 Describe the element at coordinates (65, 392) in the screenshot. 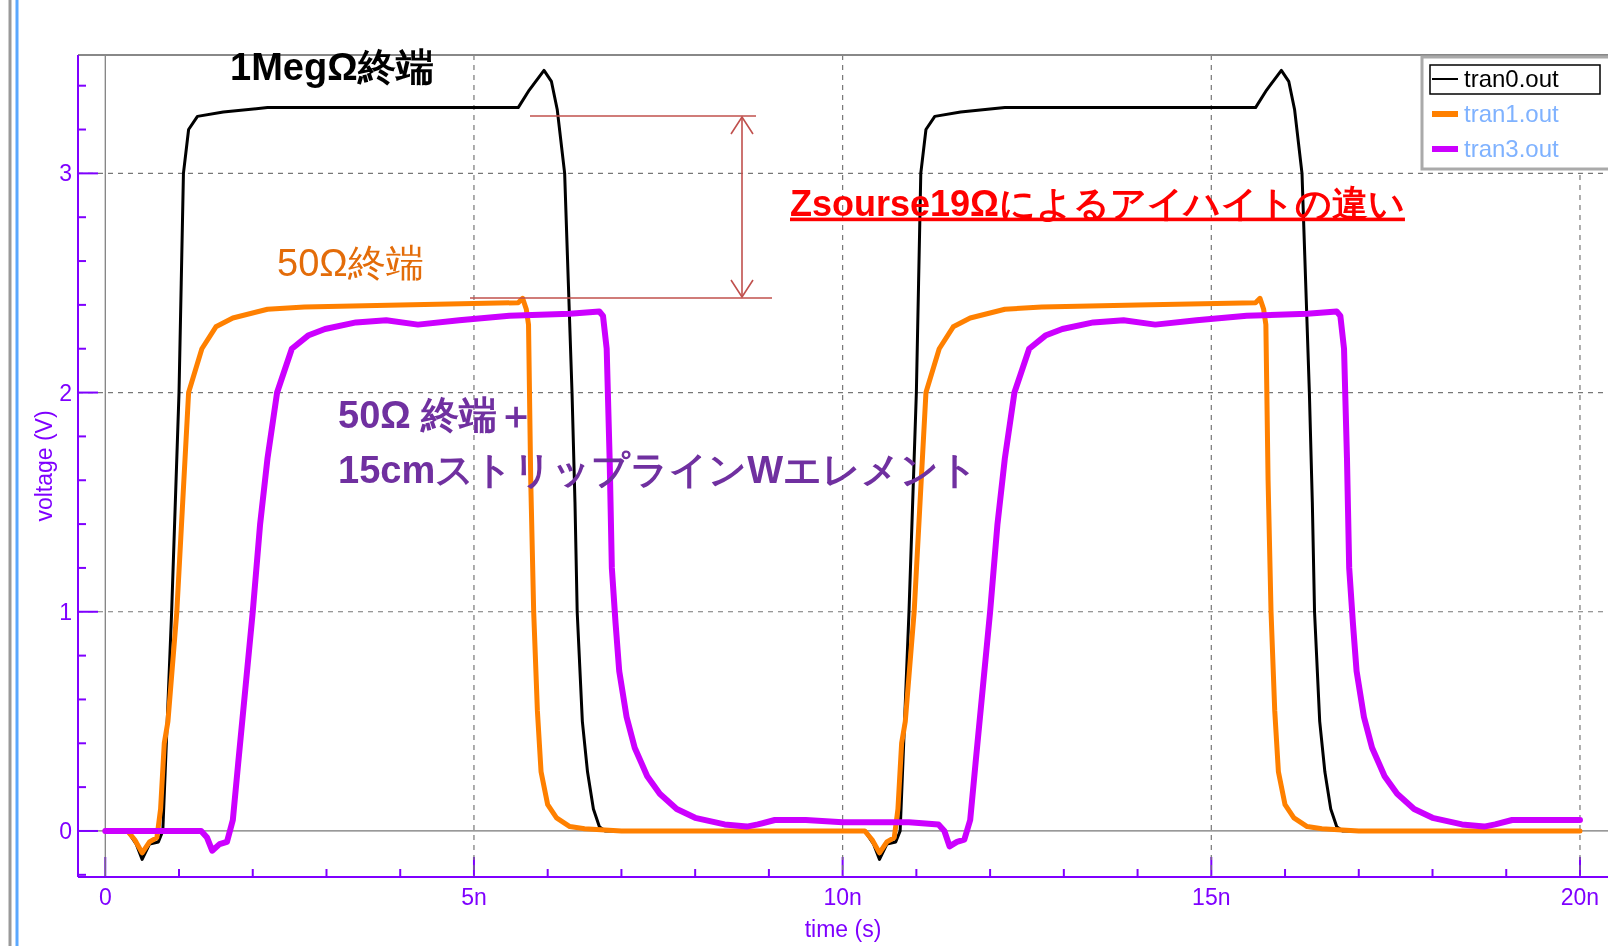

I see `y-tick-label: 2` at that location.